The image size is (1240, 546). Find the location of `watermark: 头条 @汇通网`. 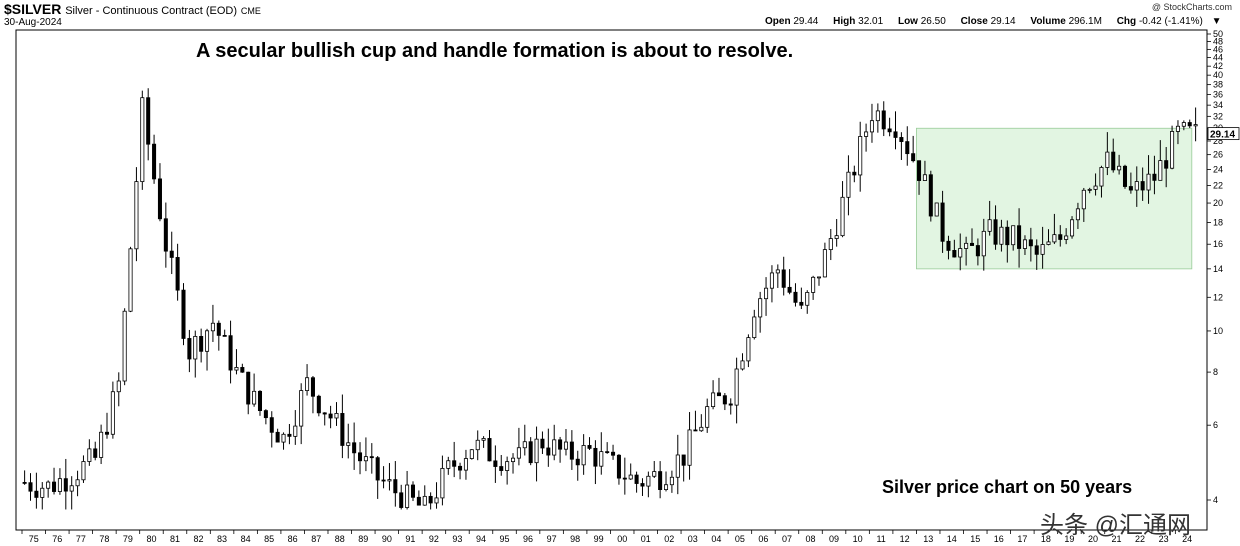

watermark: 头条 @汇通网 is located at coordinates (1115, 522).